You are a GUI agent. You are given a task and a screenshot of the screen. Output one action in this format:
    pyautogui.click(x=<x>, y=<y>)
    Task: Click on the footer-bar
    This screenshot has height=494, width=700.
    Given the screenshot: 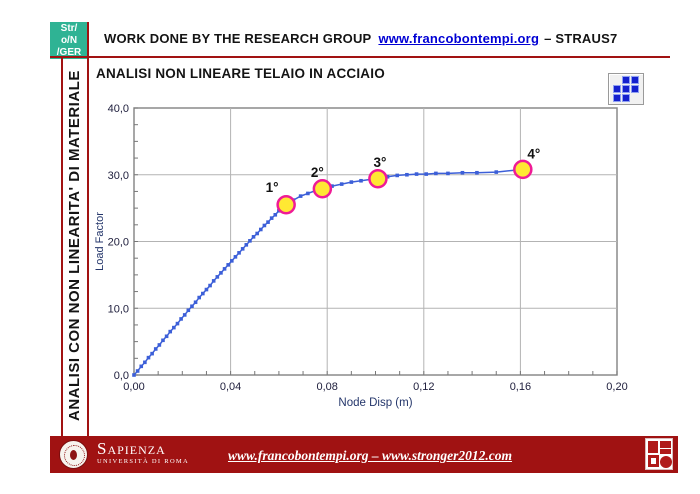 What is the action you would take?
    pyautogui.click(x=364, y=454)
    